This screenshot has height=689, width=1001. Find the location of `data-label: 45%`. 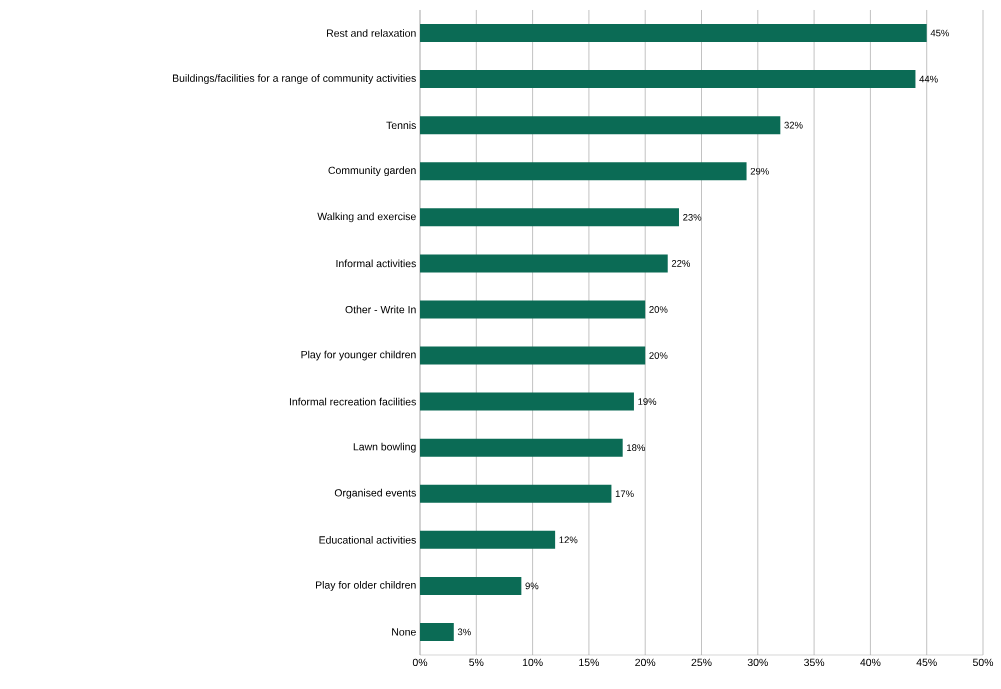

data-label: 45% is located at coordinates (939, 33).